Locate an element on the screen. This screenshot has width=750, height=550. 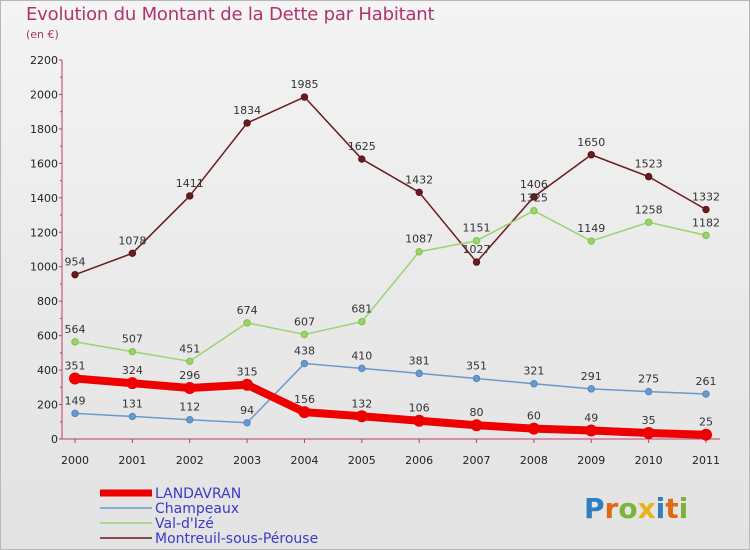
y-tick-label: 1600 is located at coordinates (44, 163).